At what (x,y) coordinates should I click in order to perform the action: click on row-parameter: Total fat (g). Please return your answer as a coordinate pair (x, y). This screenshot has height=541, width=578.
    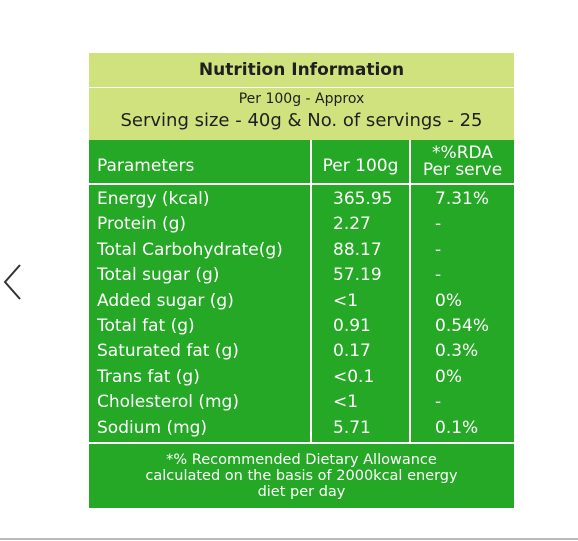
    Looking at the image, I should click on (146, 326).